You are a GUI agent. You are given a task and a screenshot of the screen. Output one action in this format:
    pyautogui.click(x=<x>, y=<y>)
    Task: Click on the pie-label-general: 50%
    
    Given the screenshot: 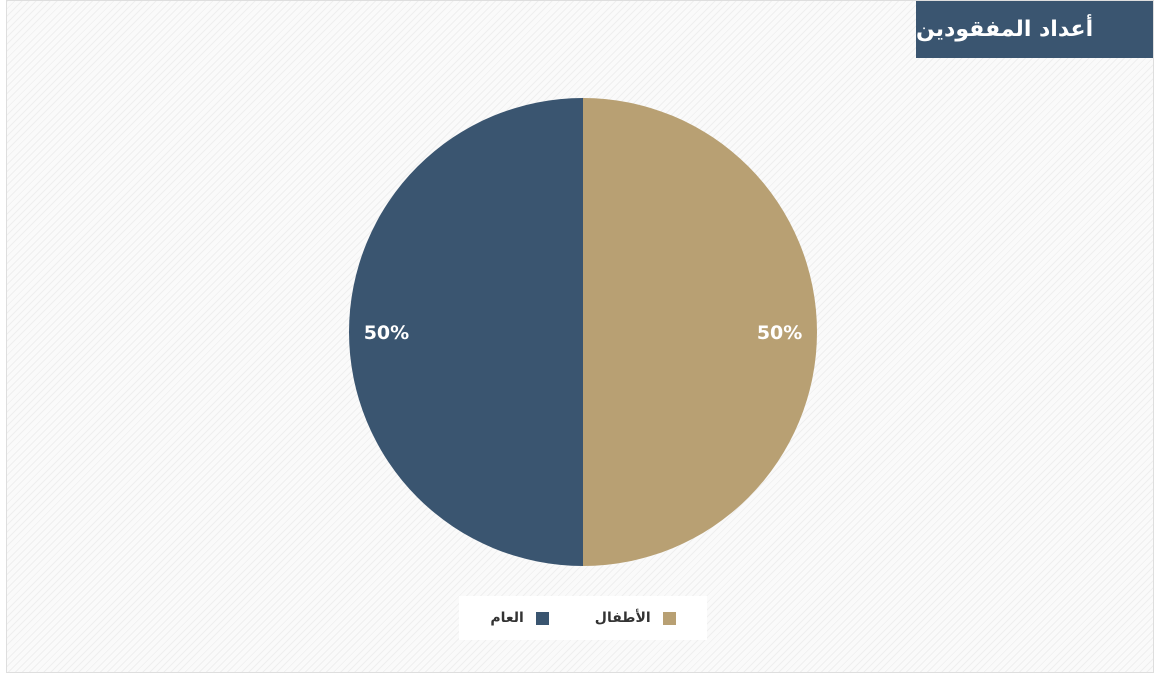 What is the action you would take?
    pyautogui.click(x=386, y=333)
    